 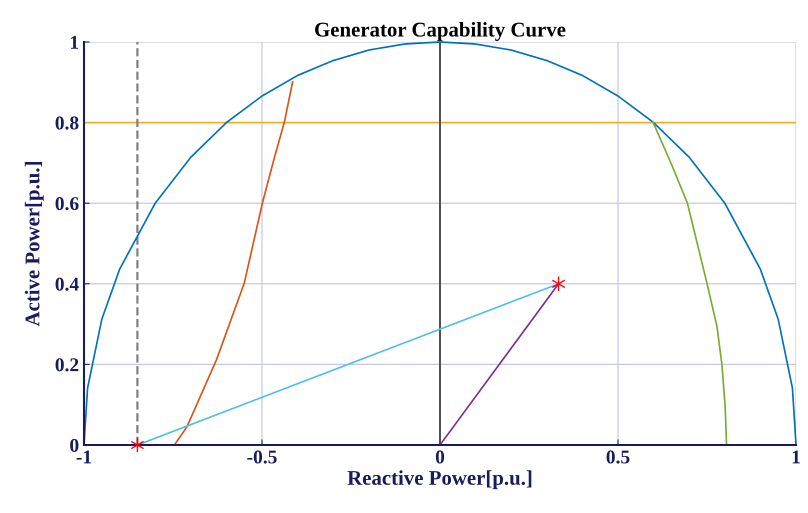 What do you see at coordinates (67, 365) in the screenshot?
I see `y-tick-label: 0.2` at bounding box center [67, 365].